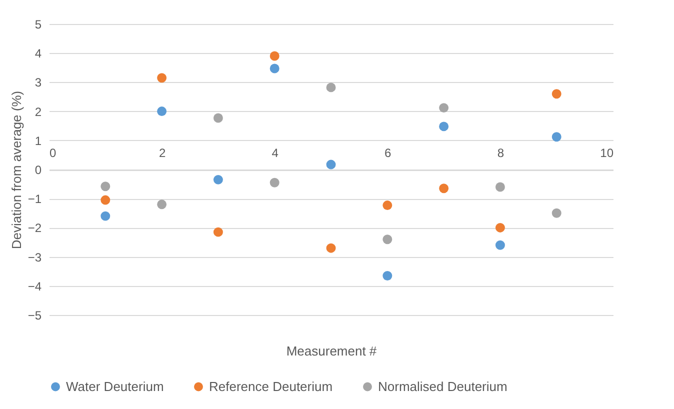 The image size is (674, 409). Describe the element at coordinates (443, 386) in the screenshot. I see `legend-label: Normalised Deuterium` at that location.